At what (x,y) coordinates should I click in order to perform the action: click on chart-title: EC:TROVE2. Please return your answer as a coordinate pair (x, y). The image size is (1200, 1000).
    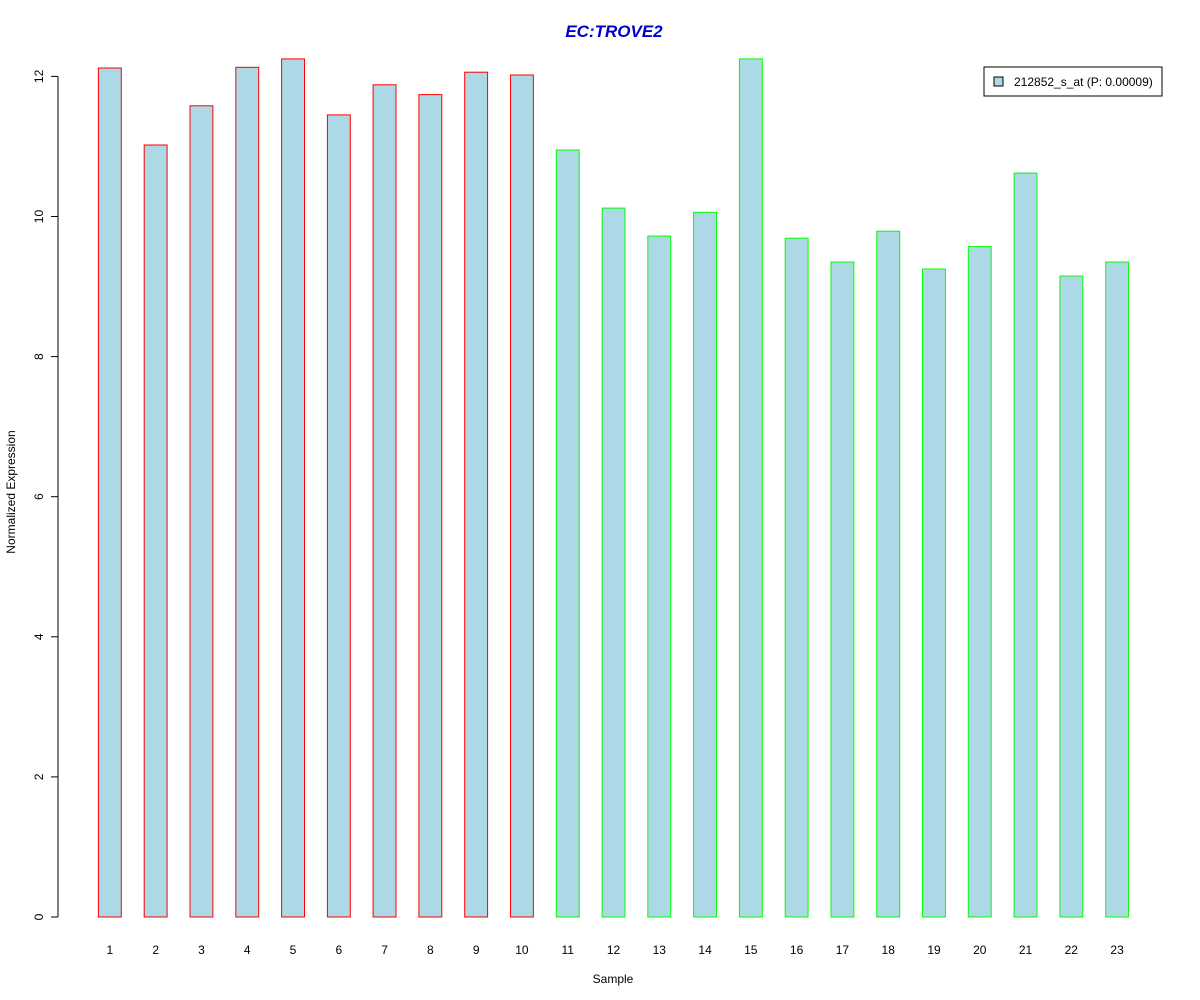
    Looking at the image, I should click on (614, 31).